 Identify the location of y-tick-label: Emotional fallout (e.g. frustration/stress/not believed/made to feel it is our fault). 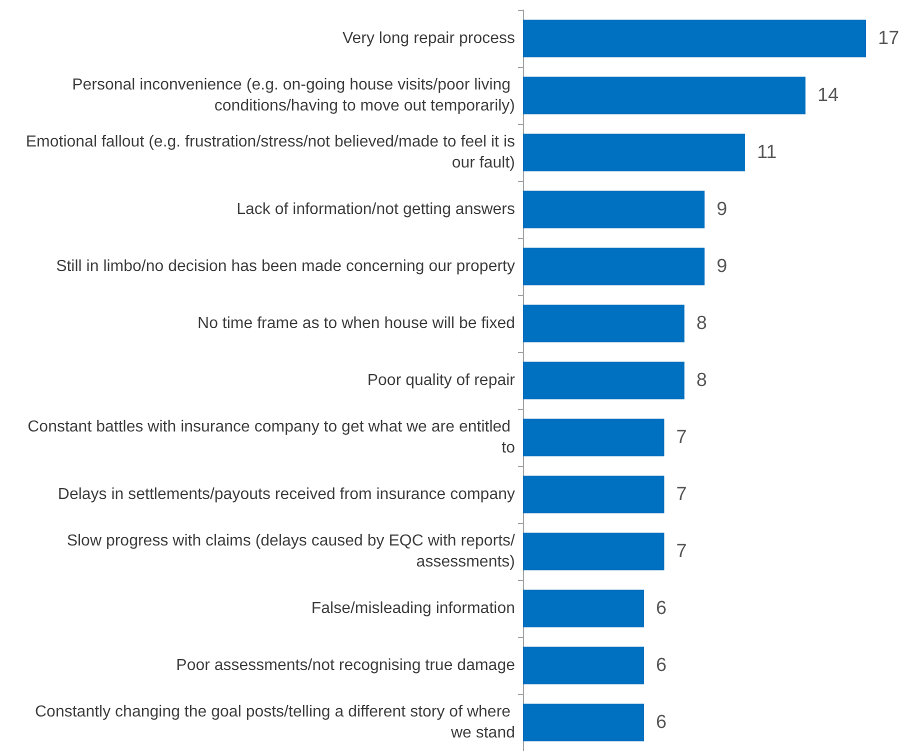
(270, 153).